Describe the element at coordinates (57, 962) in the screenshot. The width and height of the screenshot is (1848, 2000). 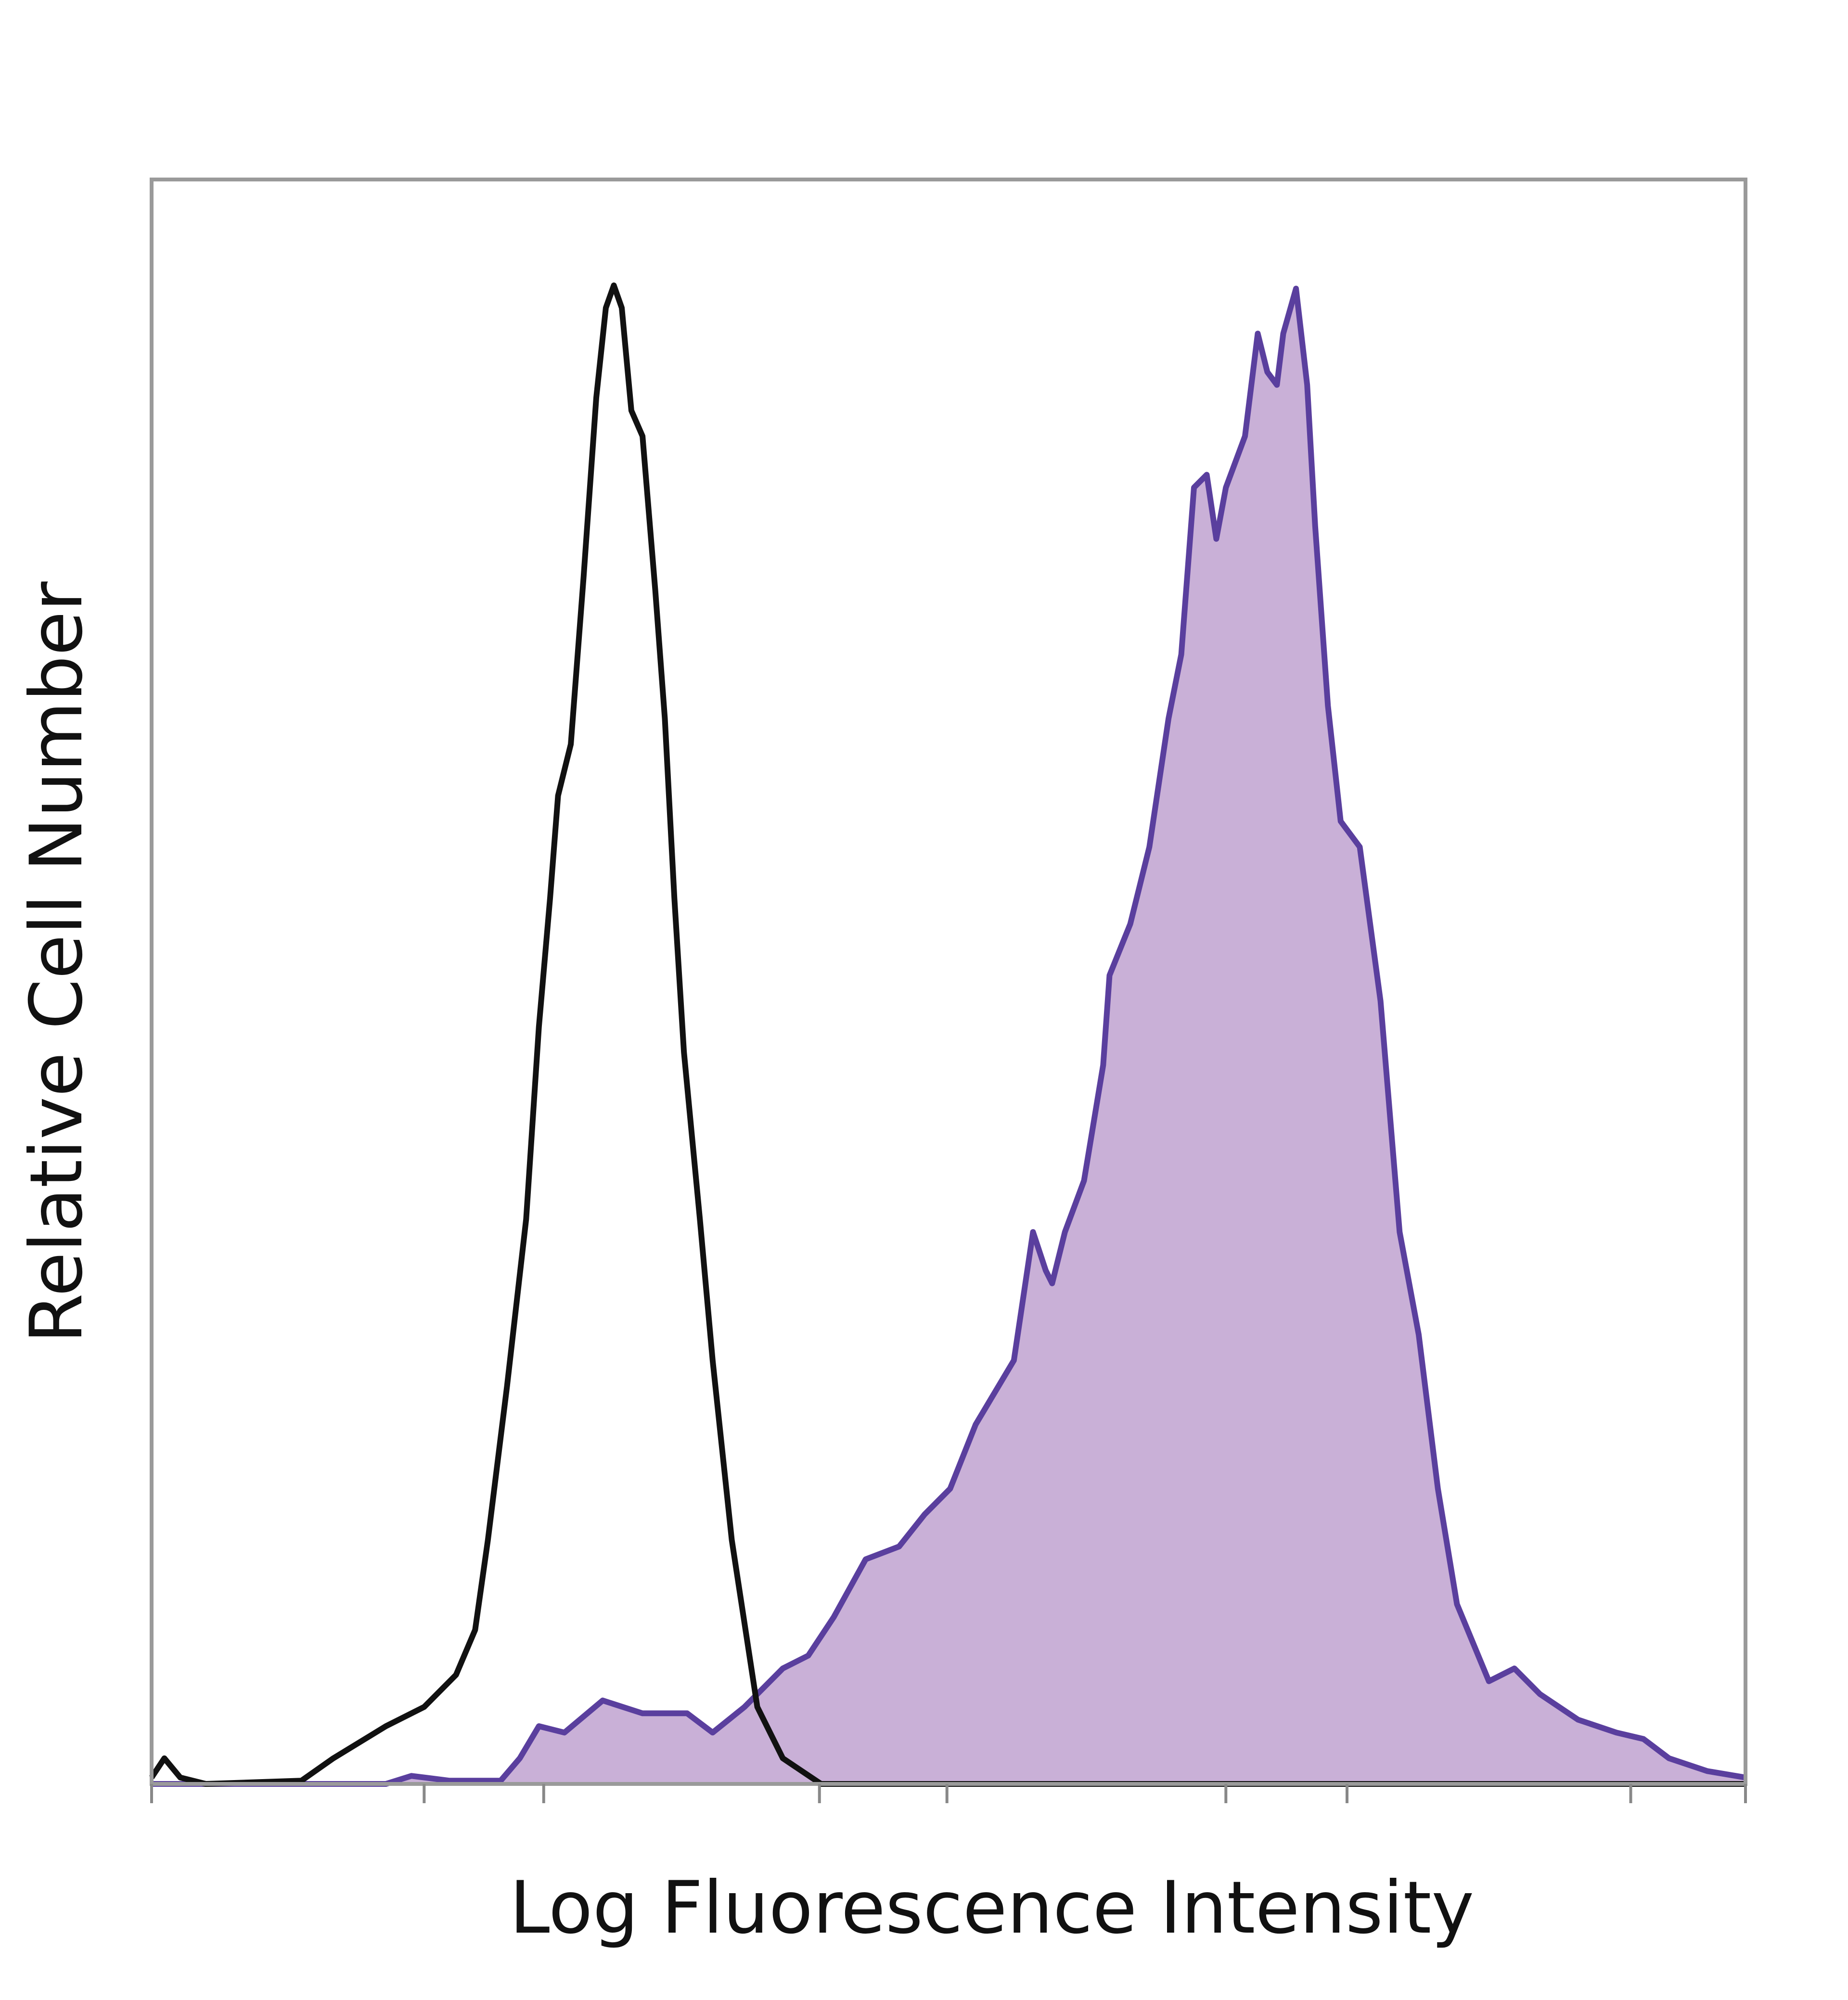
I see `y-axis-label: Relative Cell Number` at that location.